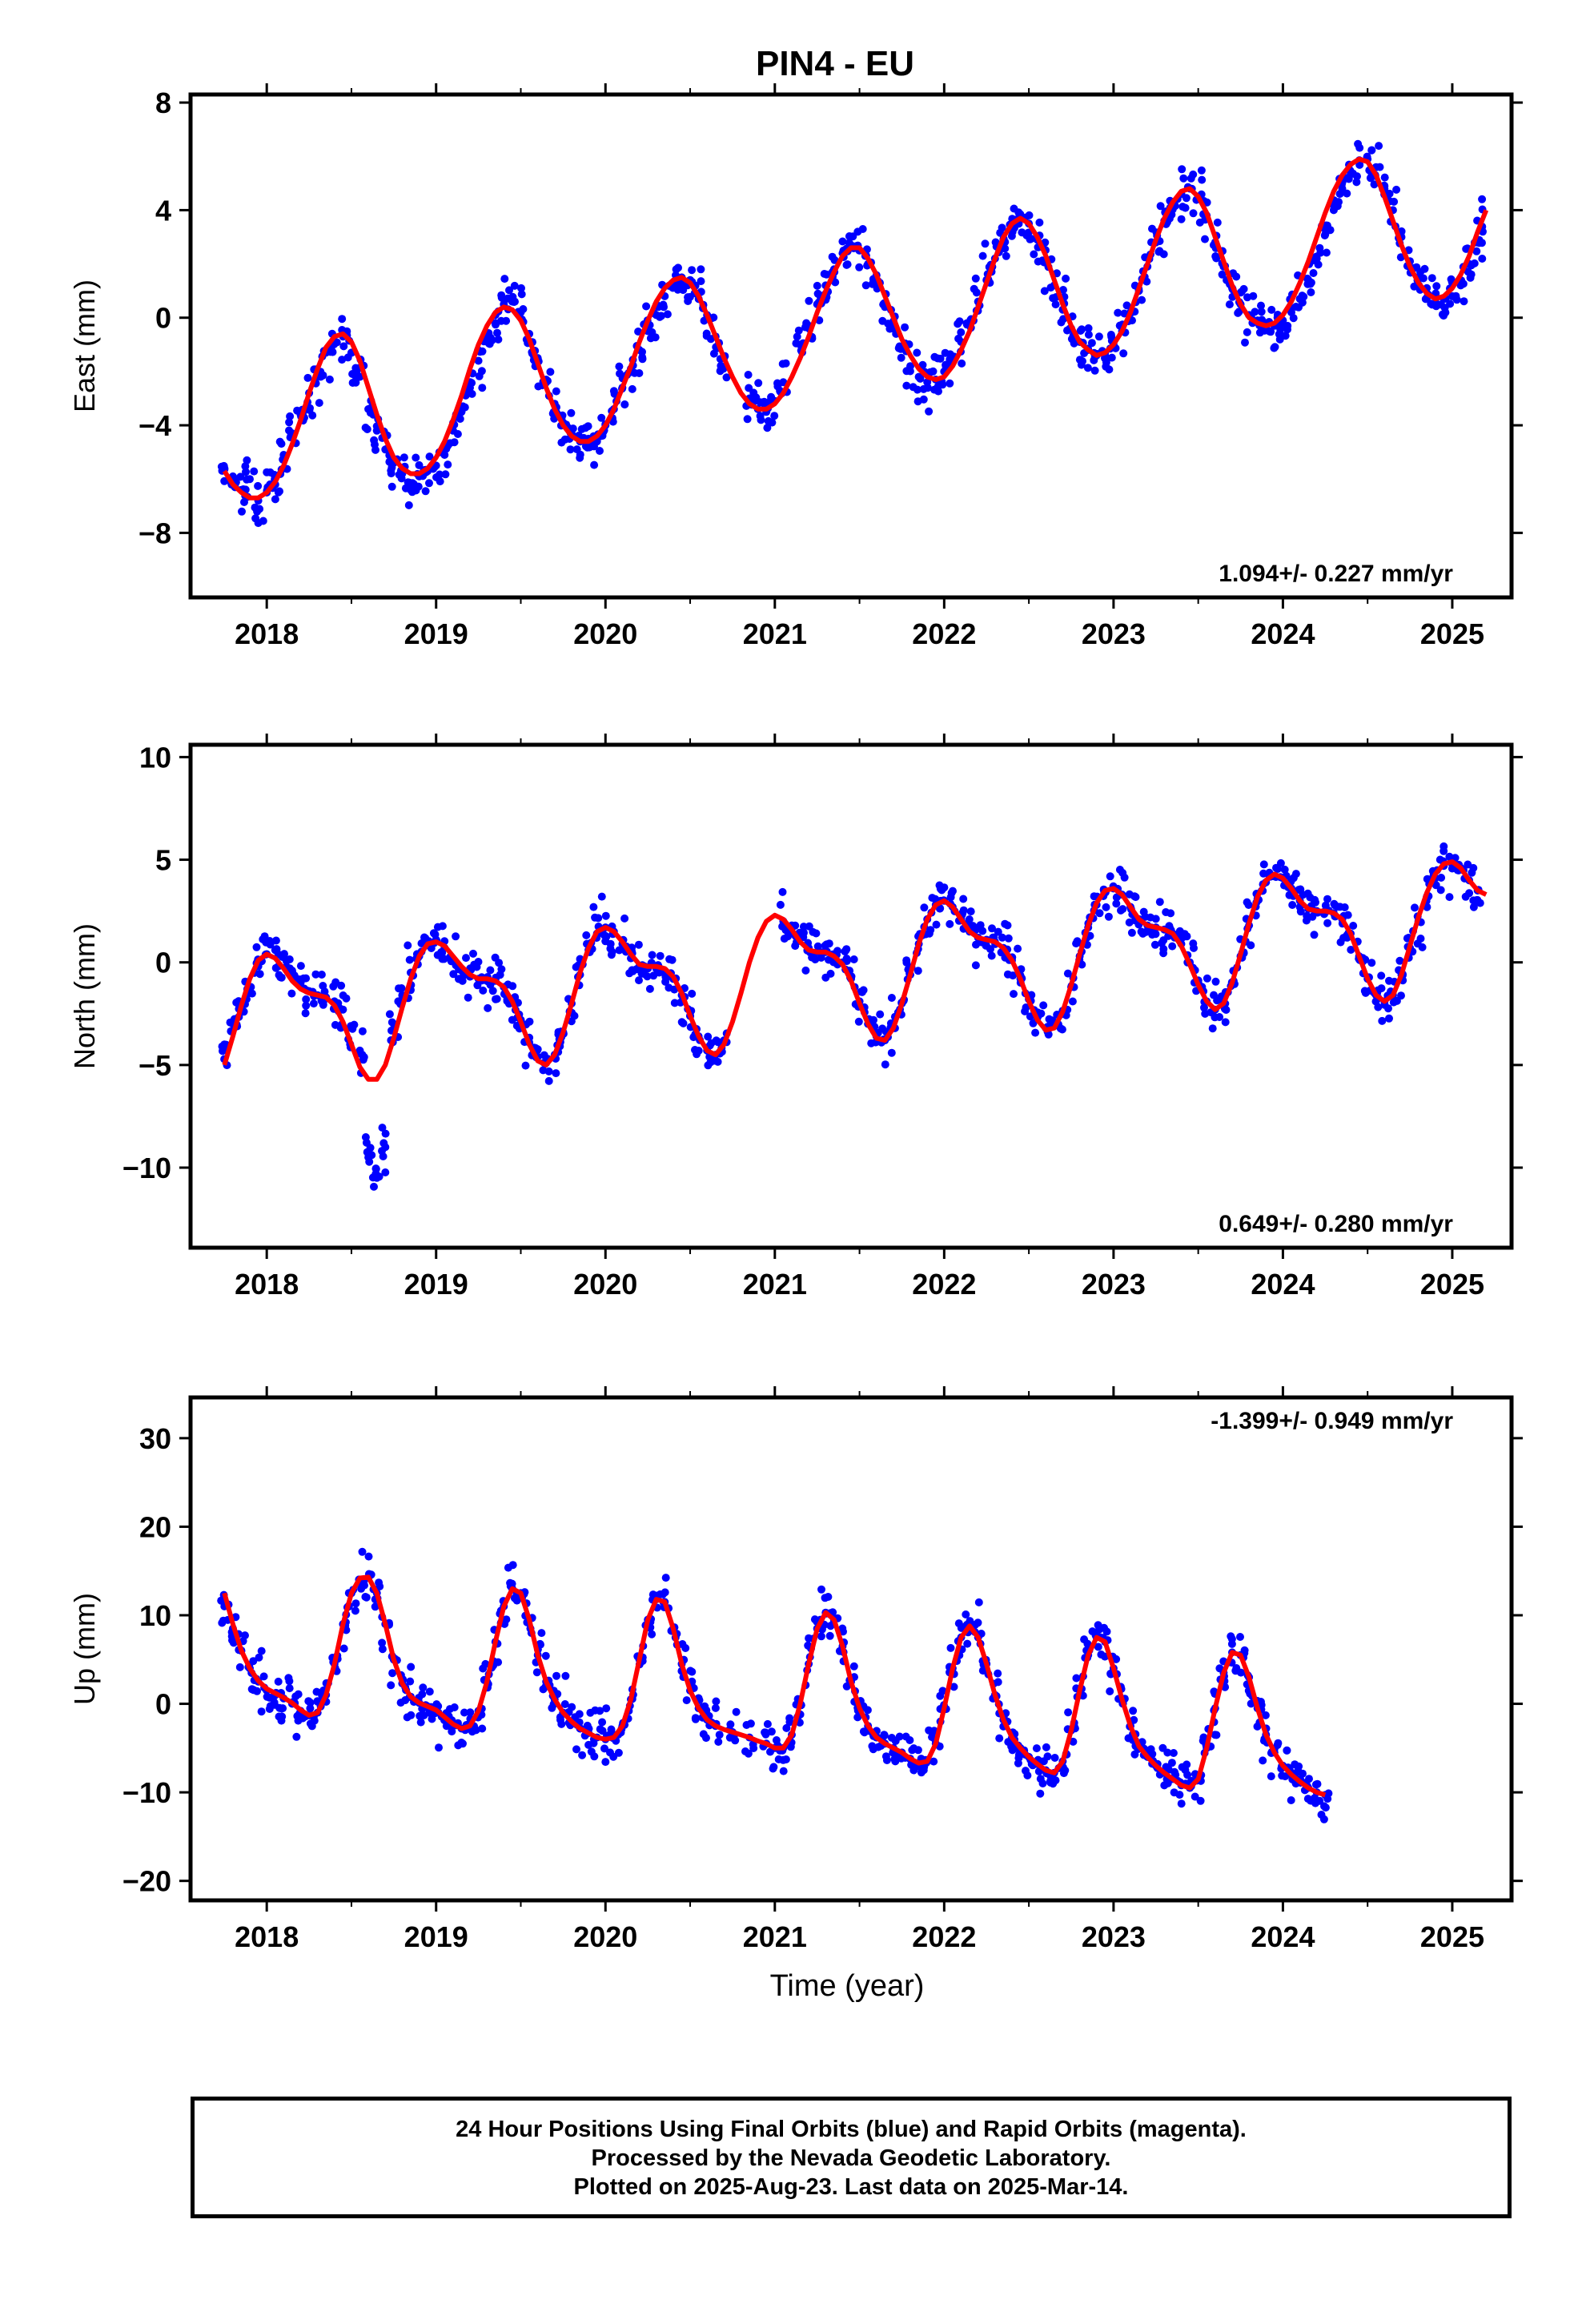 This screenshot has height=2324, width=1582. Describe the element at coordinates (436, 1936) in the screenshot. I see `x-tick-label: 2019` at that location.